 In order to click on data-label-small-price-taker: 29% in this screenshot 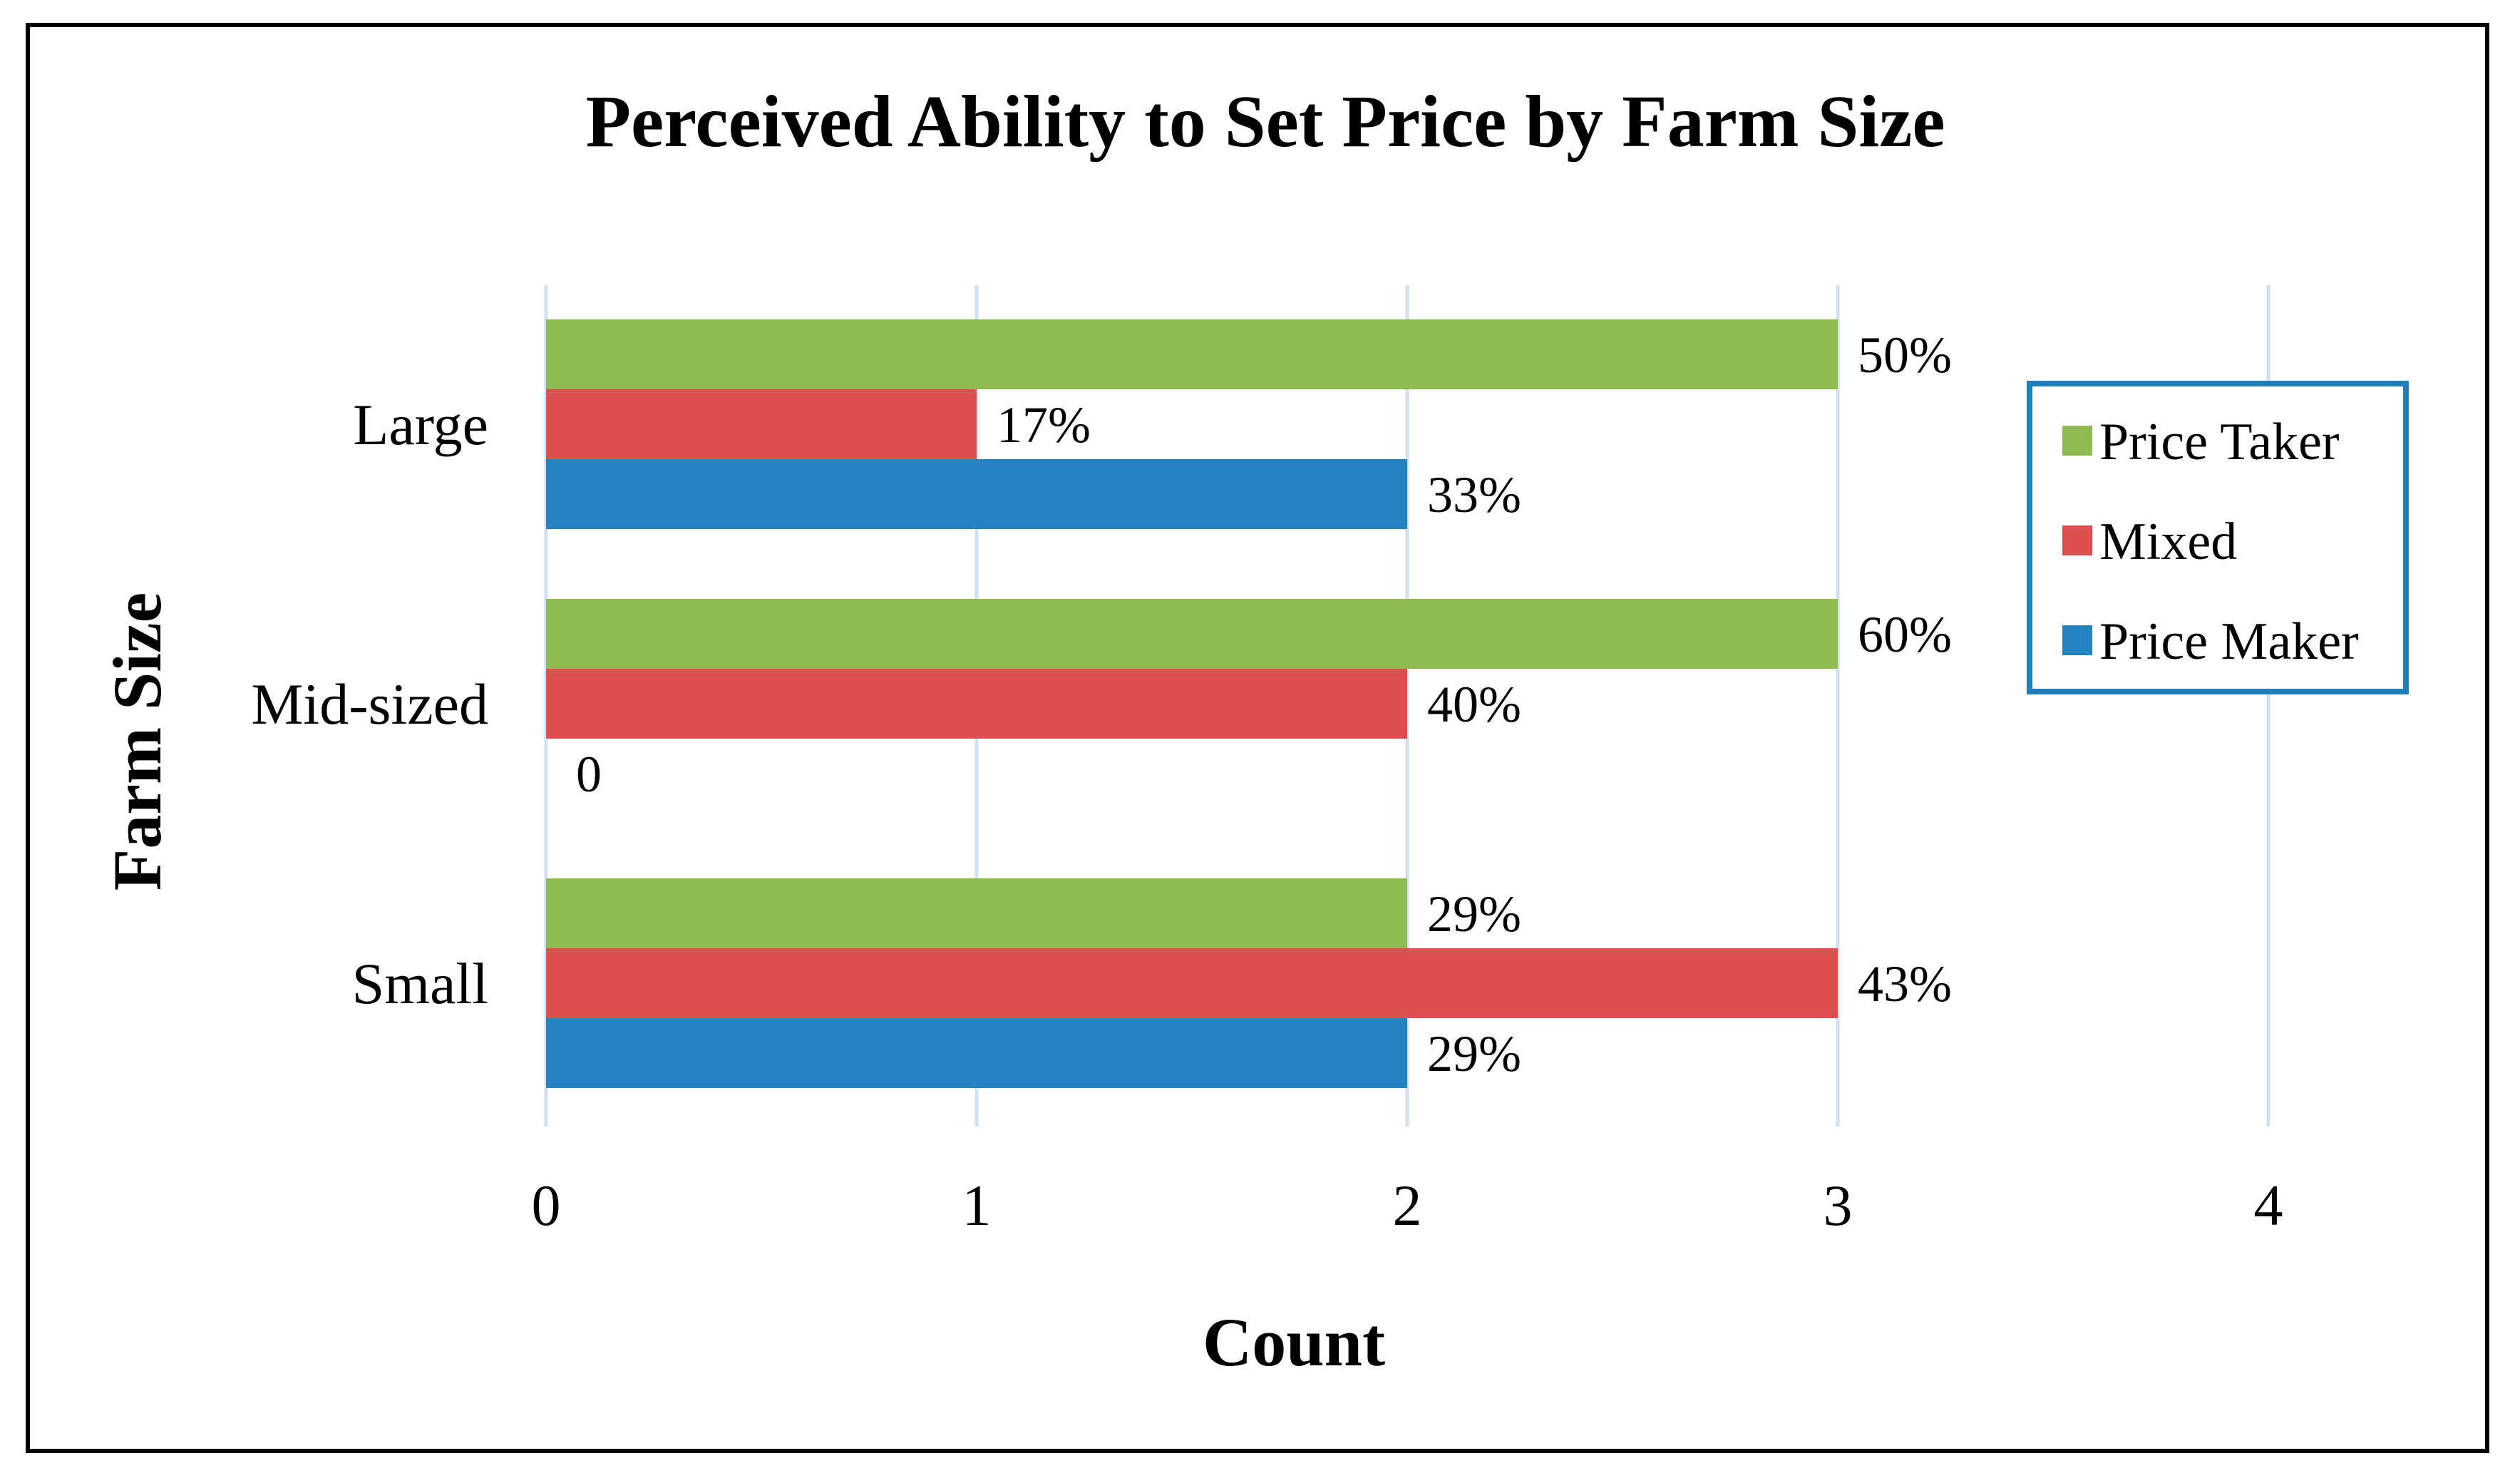, I will do `click(1474, 914)`.